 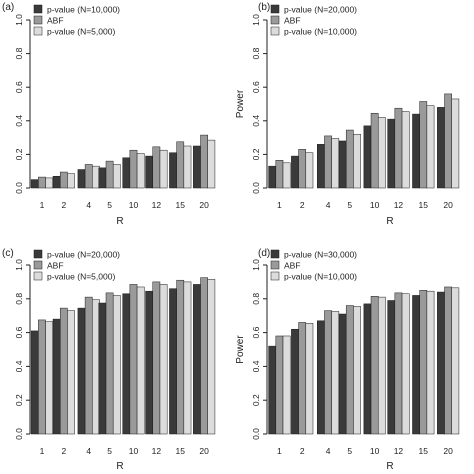 I want to click on legend-label: p-value (N=20,000), so click(x=320, y=10).